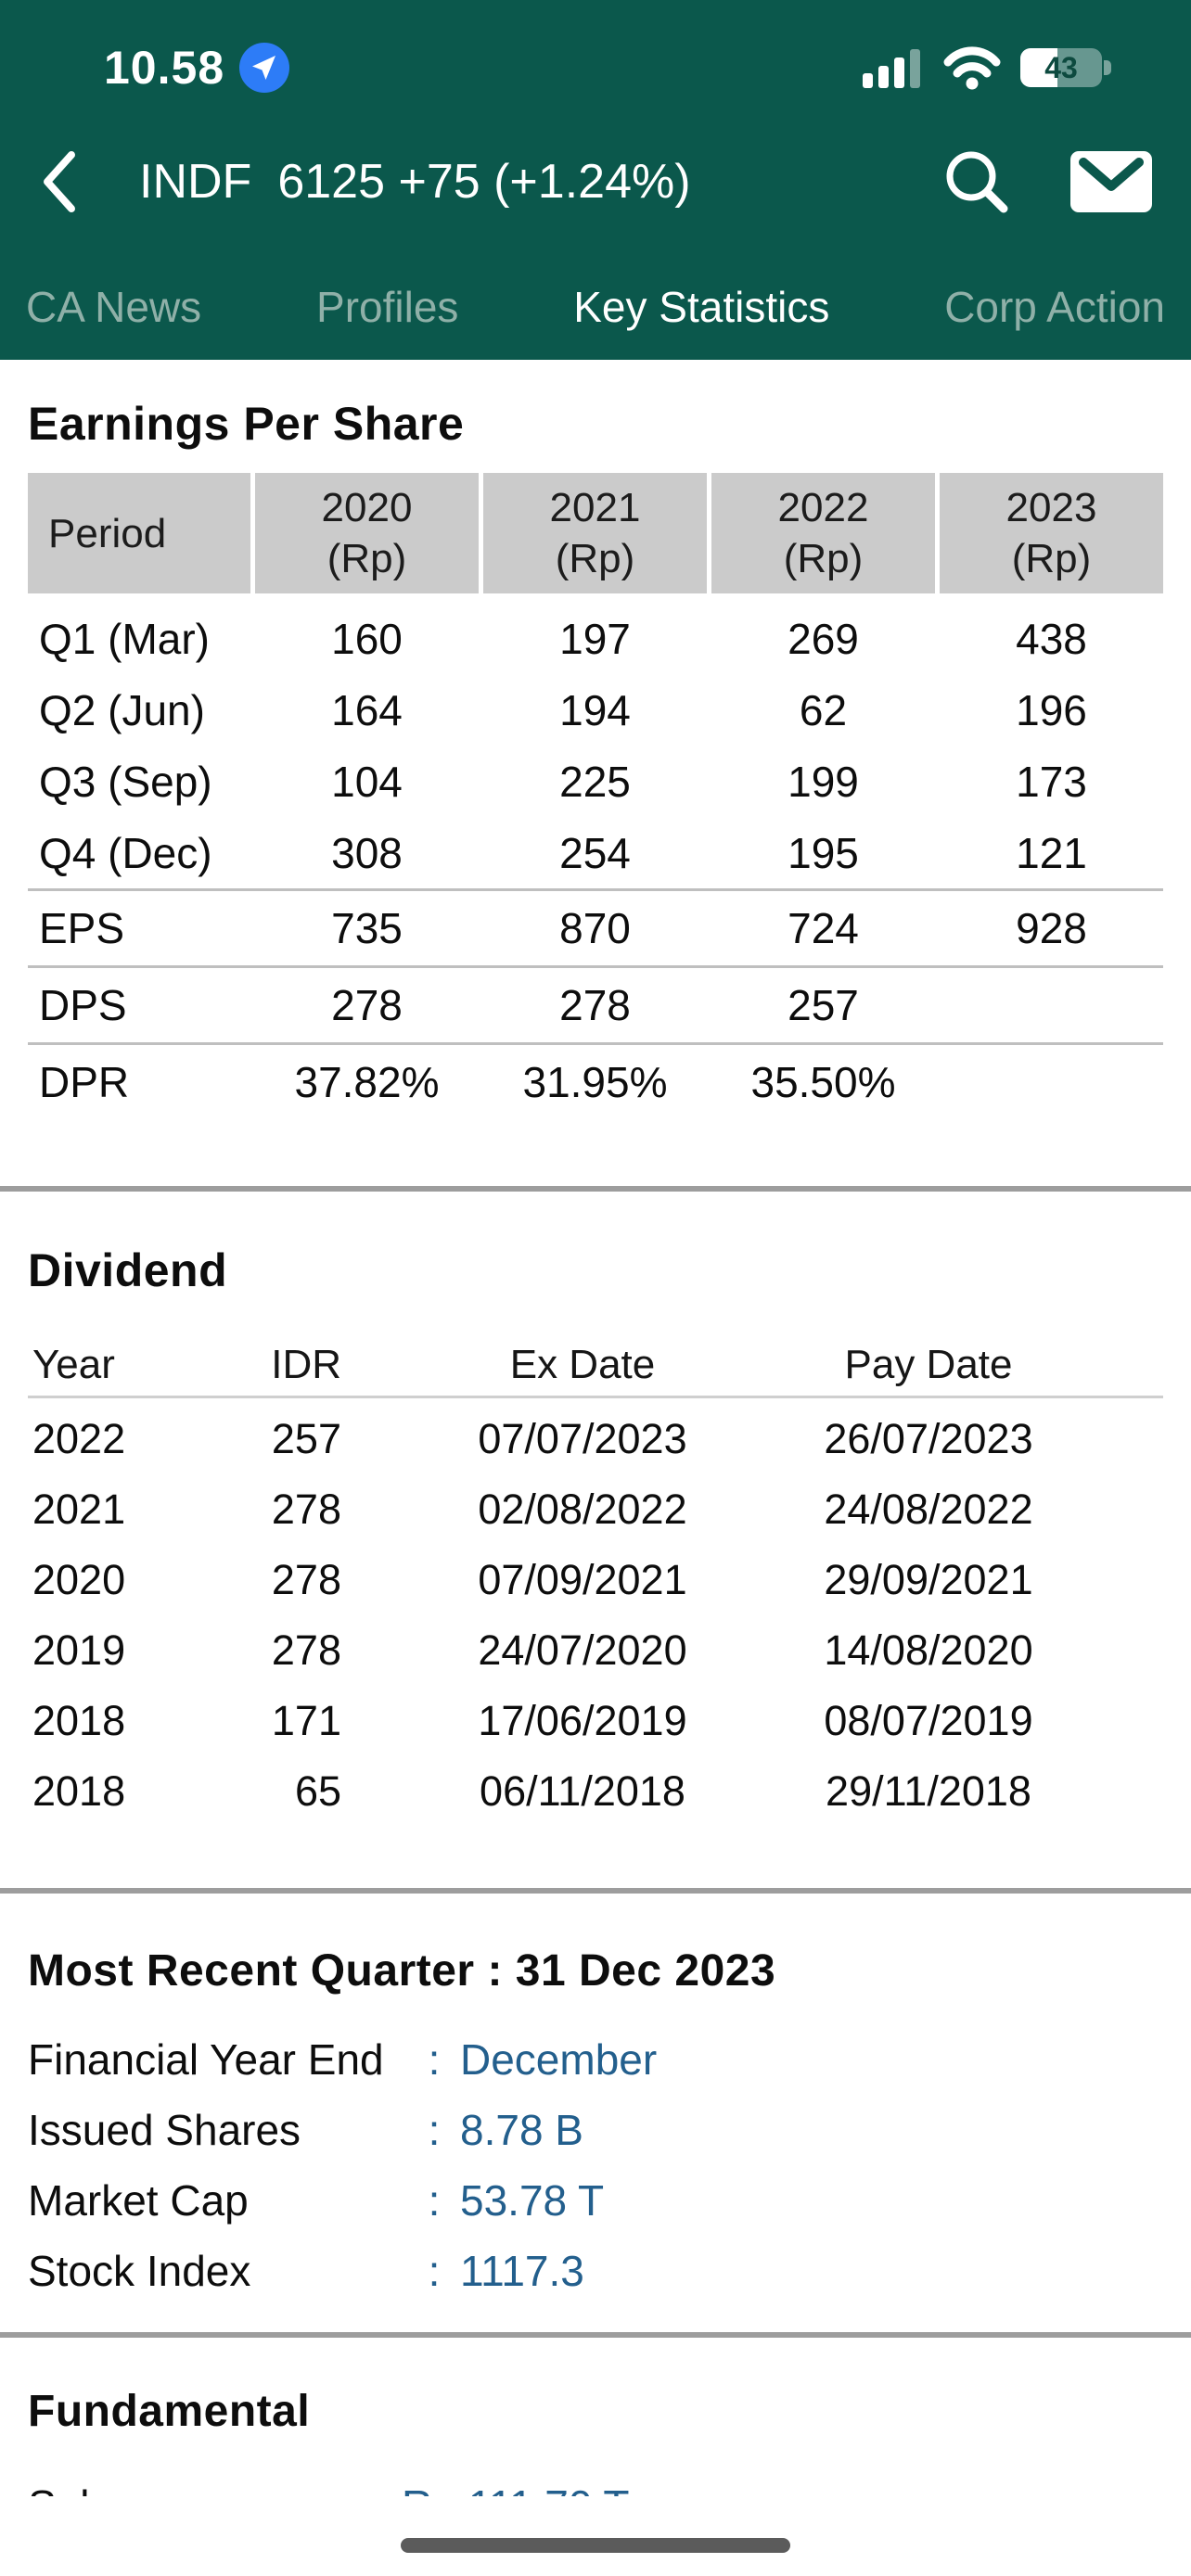 Image resolution: width=1191 pixels, height=2576 pixels. What do you see at coordinates (1061, 67) in the screenshot?
I see `battery-percent: 43` at bounding box center [1061, 67].